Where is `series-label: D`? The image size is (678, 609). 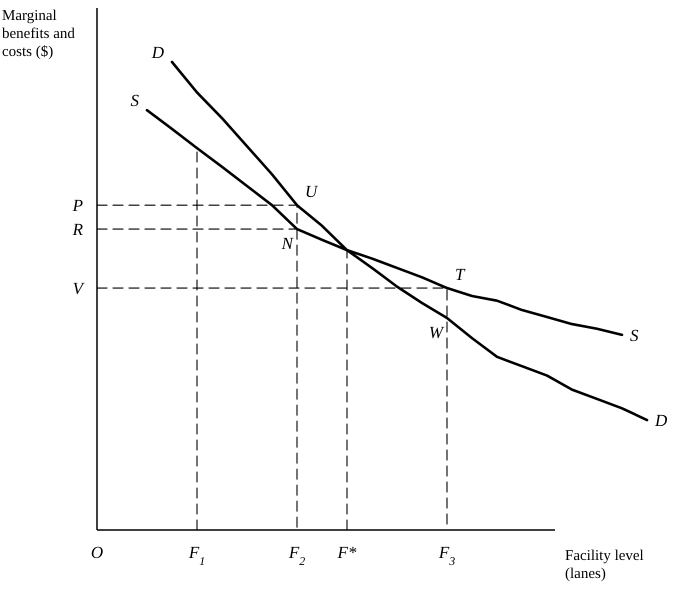
series-label: D is located at coordinates (157, 52).